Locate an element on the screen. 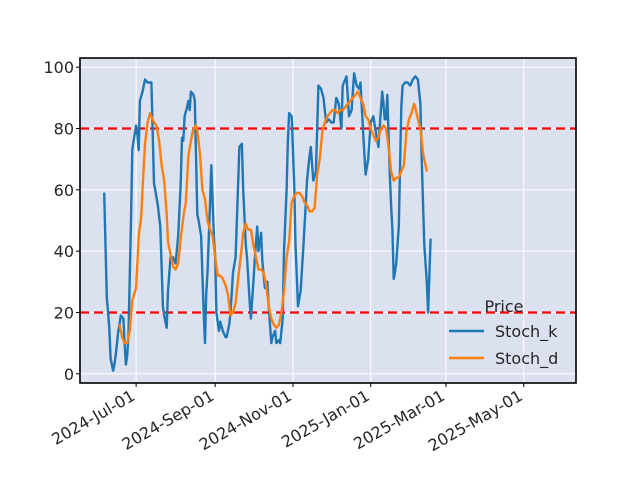 Image resolution: width=640 pixels, height=480 pixels. y-tick-label: 0 is located at coordinates (69, 374).